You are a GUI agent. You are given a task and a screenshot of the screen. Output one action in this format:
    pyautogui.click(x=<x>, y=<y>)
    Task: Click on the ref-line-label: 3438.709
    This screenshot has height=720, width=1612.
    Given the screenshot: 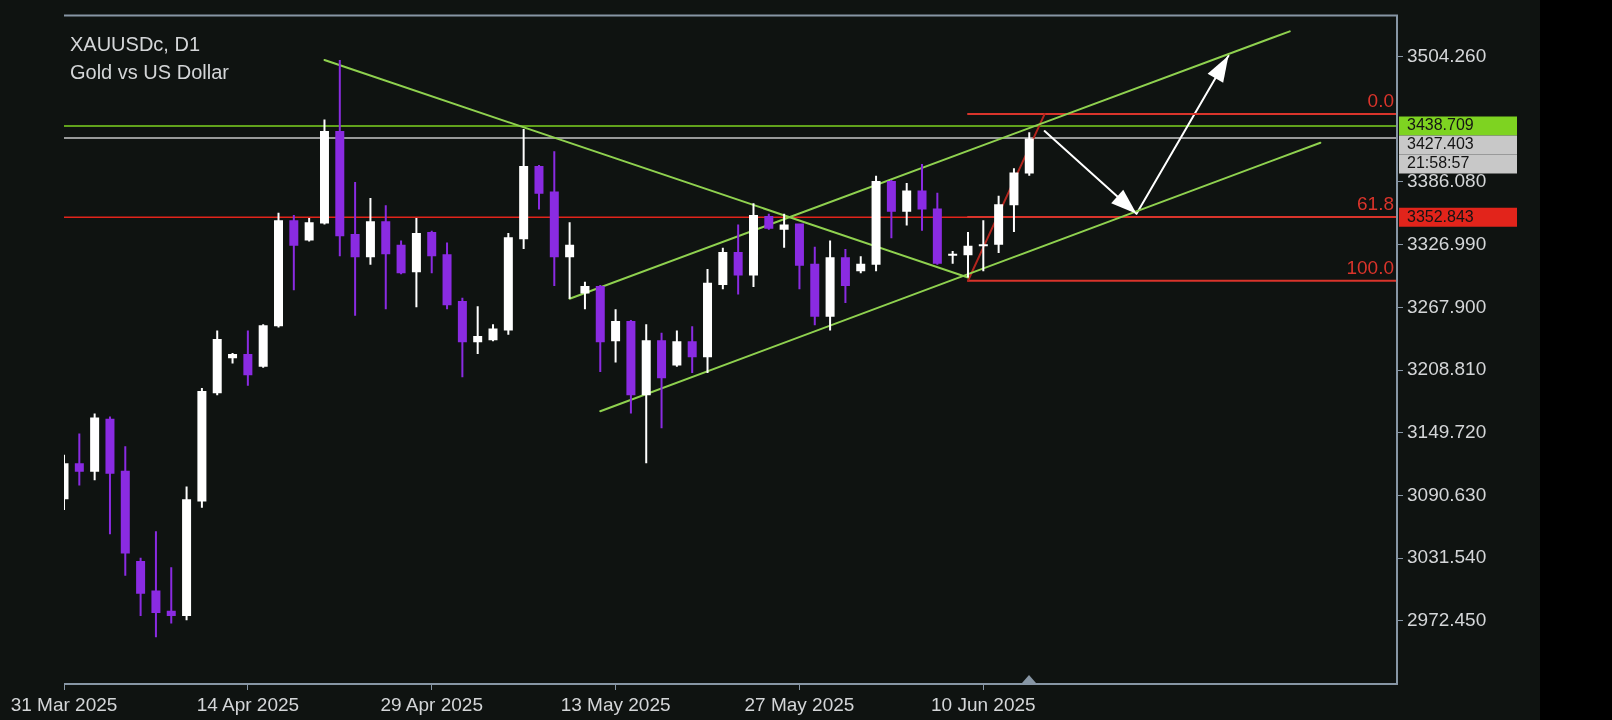 What is the action you would take?
    pyautogui.click(x=1440, y=125)
    